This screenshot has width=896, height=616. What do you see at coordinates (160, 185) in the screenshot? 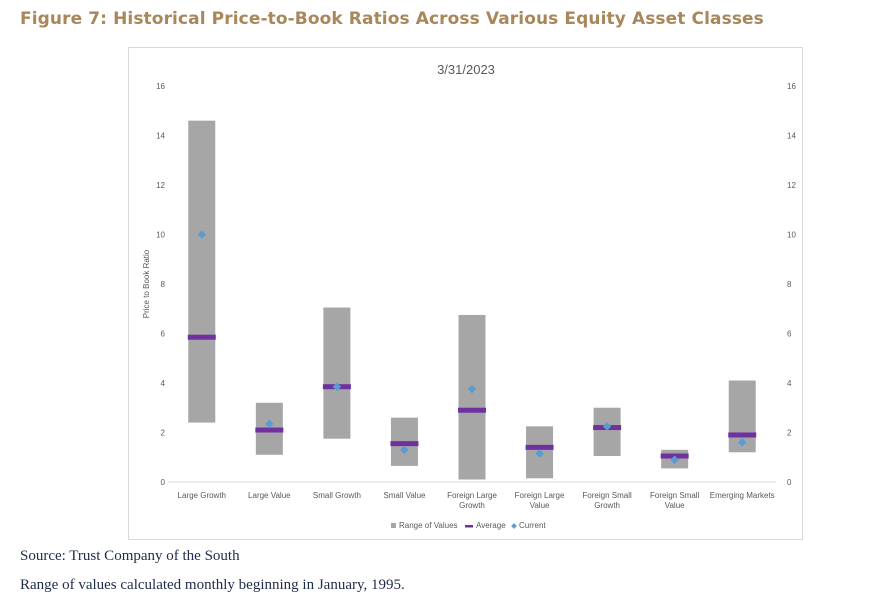
I see `y-tick-label-left: 12` at bounding box center [160, 185].